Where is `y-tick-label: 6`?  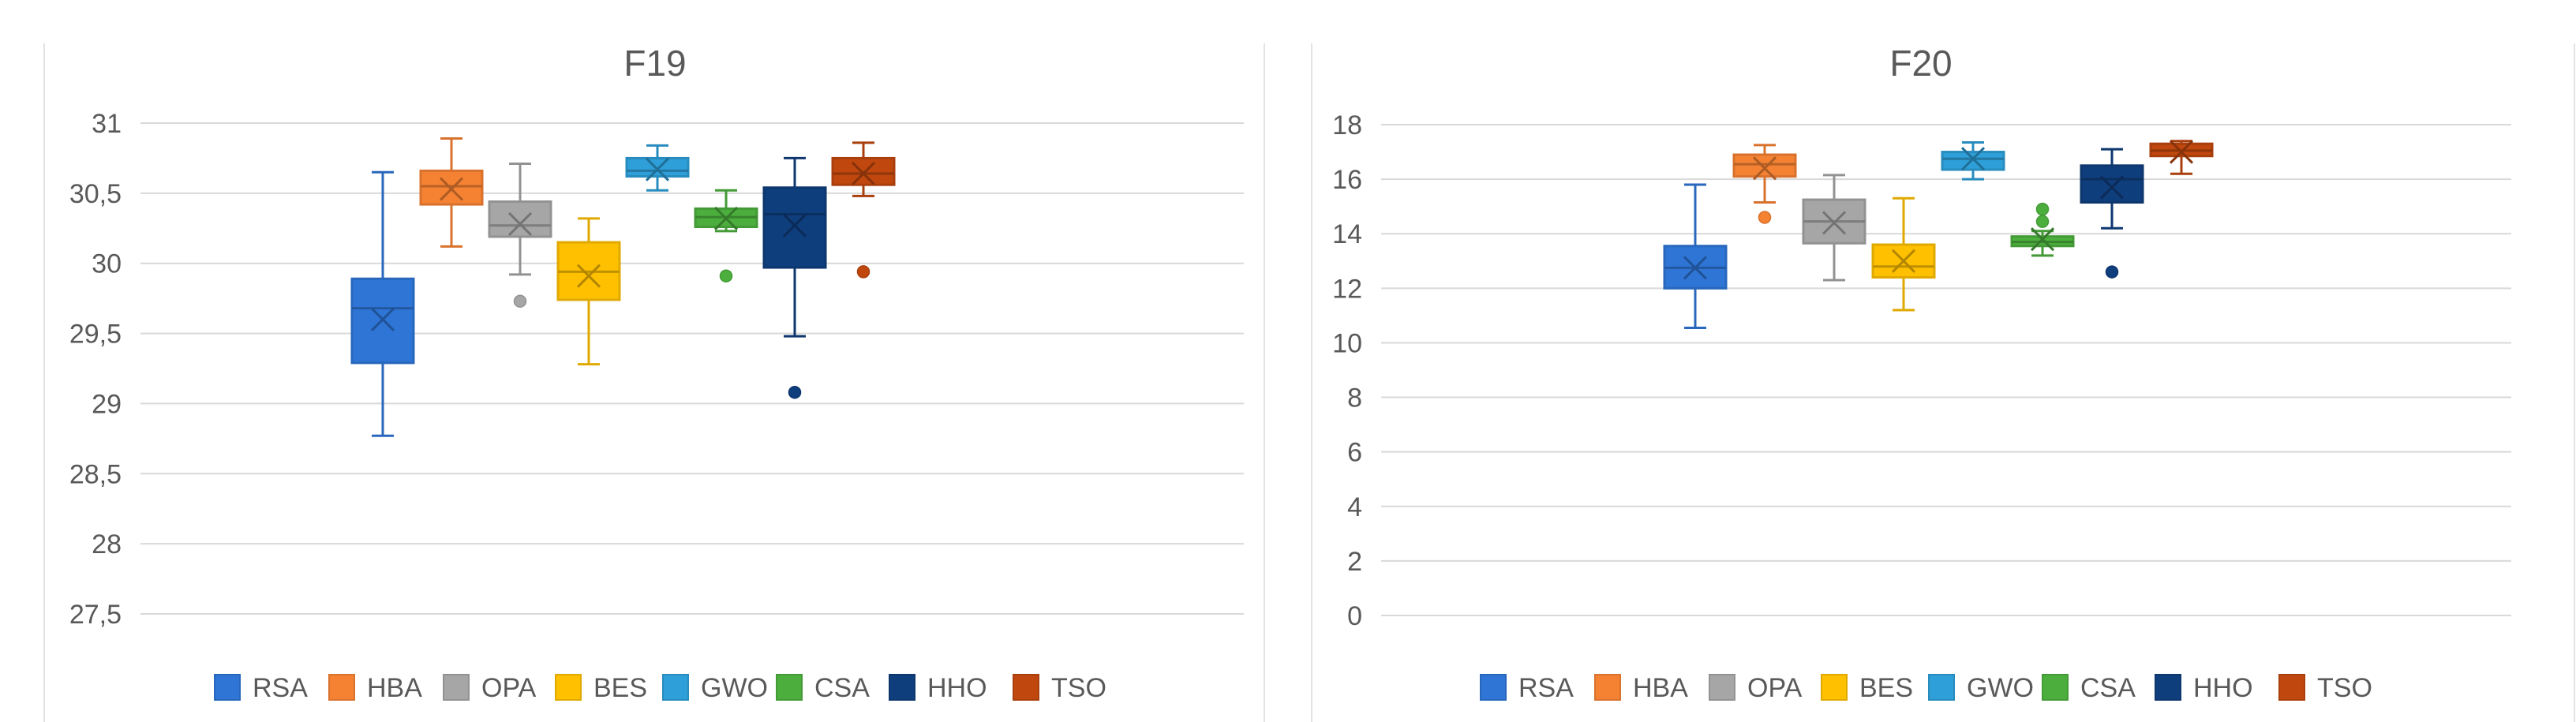
y-tick-label: 6 is located at coordinates (1354, 453).